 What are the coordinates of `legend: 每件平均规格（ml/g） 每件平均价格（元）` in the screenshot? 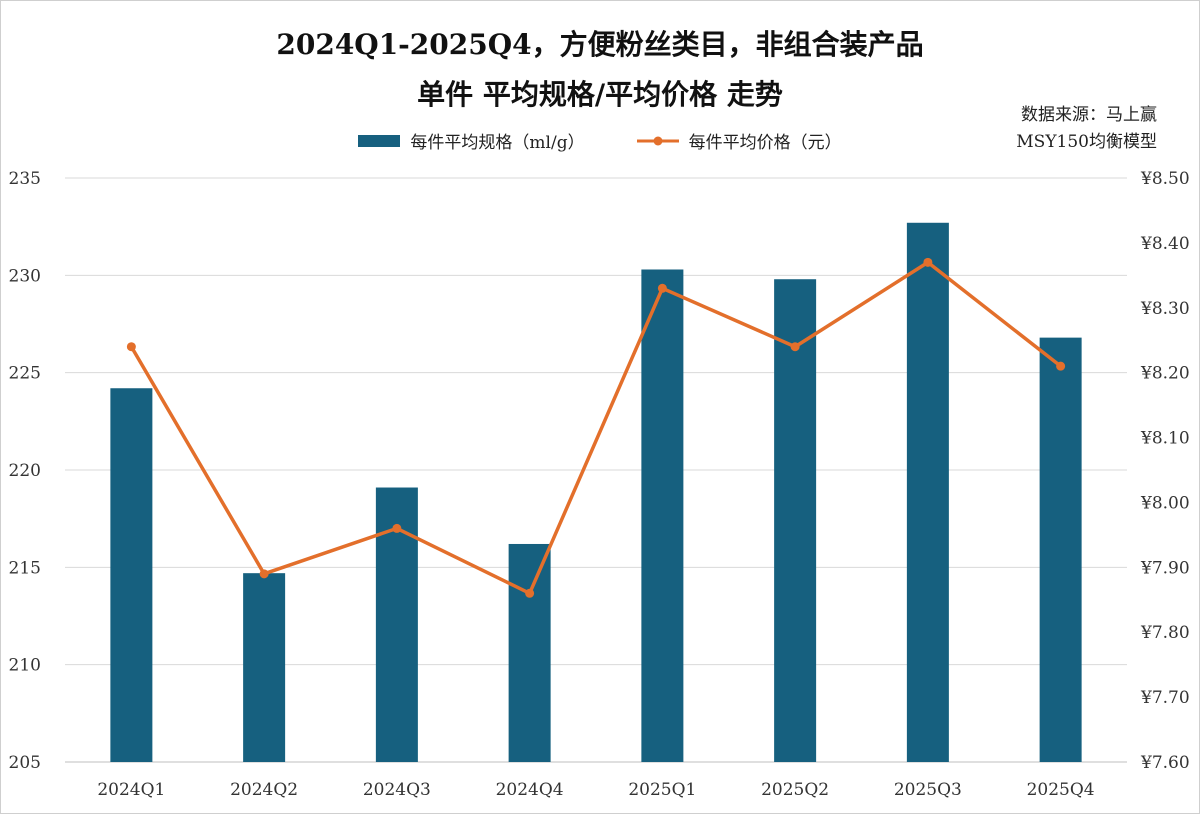 It's located at (600, 140).